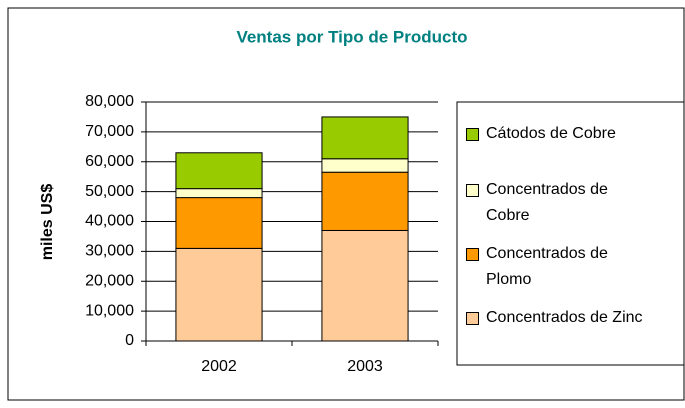 This screenshot has width=685, height=408. Describe the element at coordinates (351, 36) in the screenshot. I see `chart-title: Ventas por Tipo de Producto` at that location.